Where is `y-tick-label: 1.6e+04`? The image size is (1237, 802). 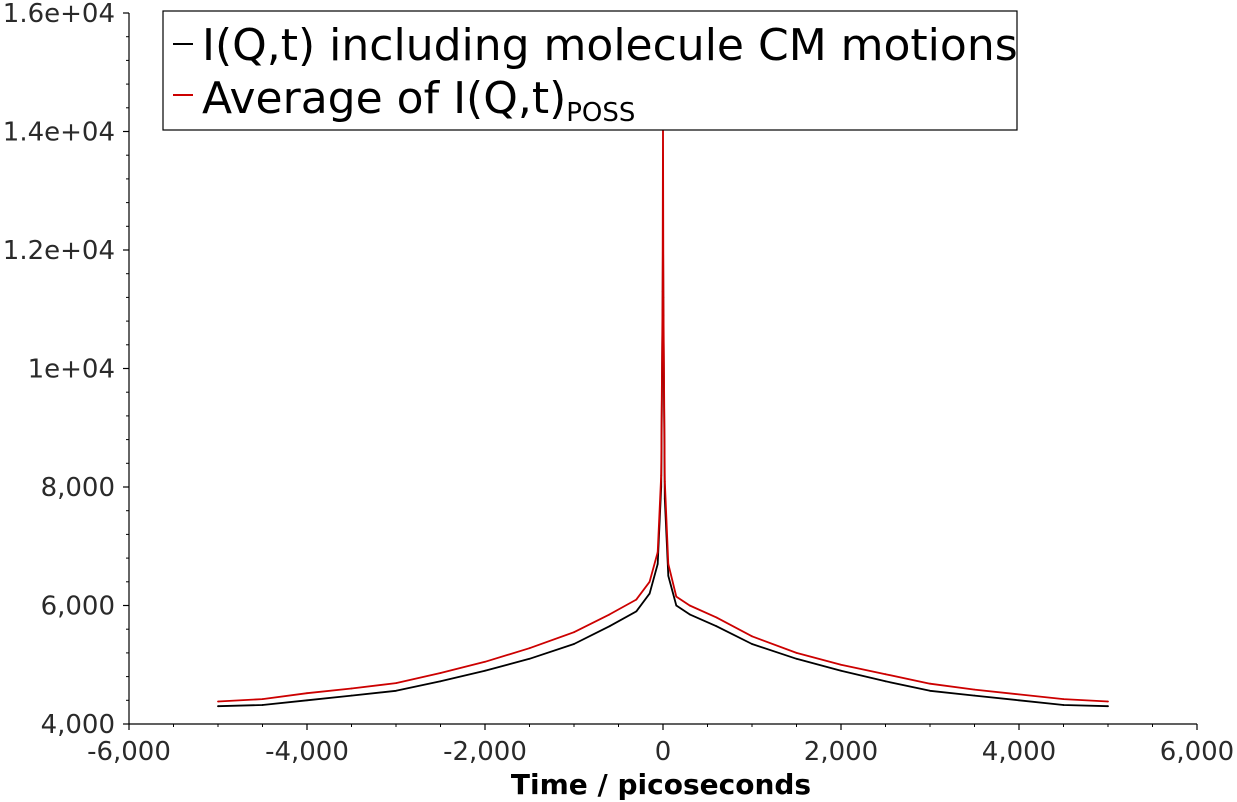
y-tick-label: 1.6e+04 is located at coordinates (59, 14).